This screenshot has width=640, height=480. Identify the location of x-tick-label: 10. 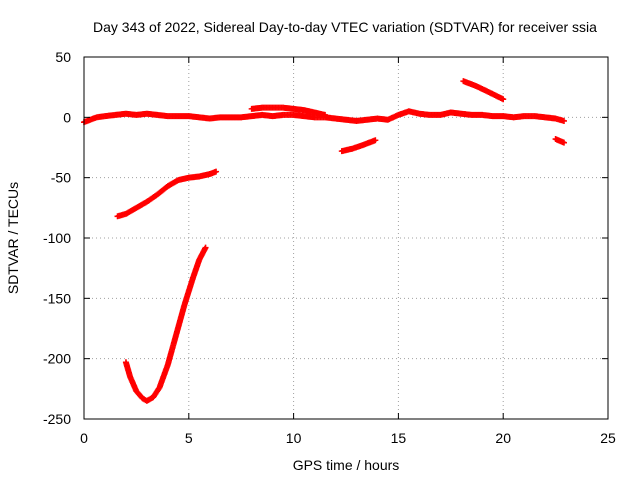
(294, 438).